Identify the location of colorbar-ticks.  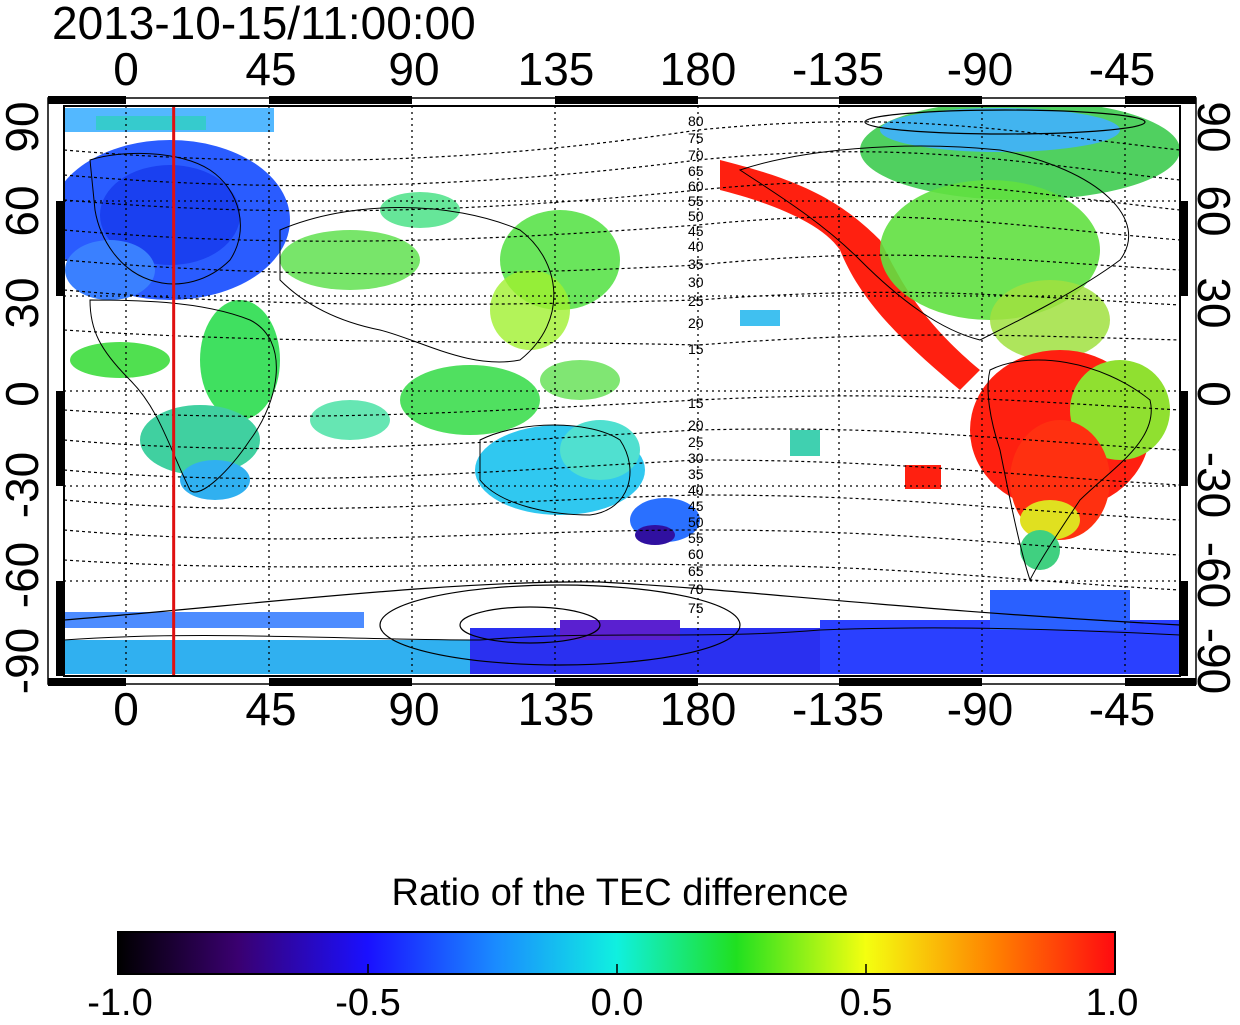
(617, 969).